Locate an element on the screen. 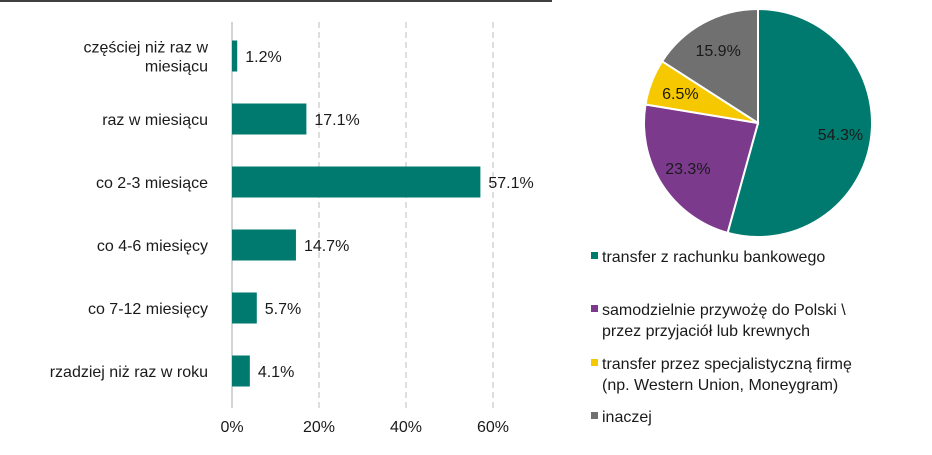  pie-value-label-2: 6.5% is located at coordinates (680, 94).